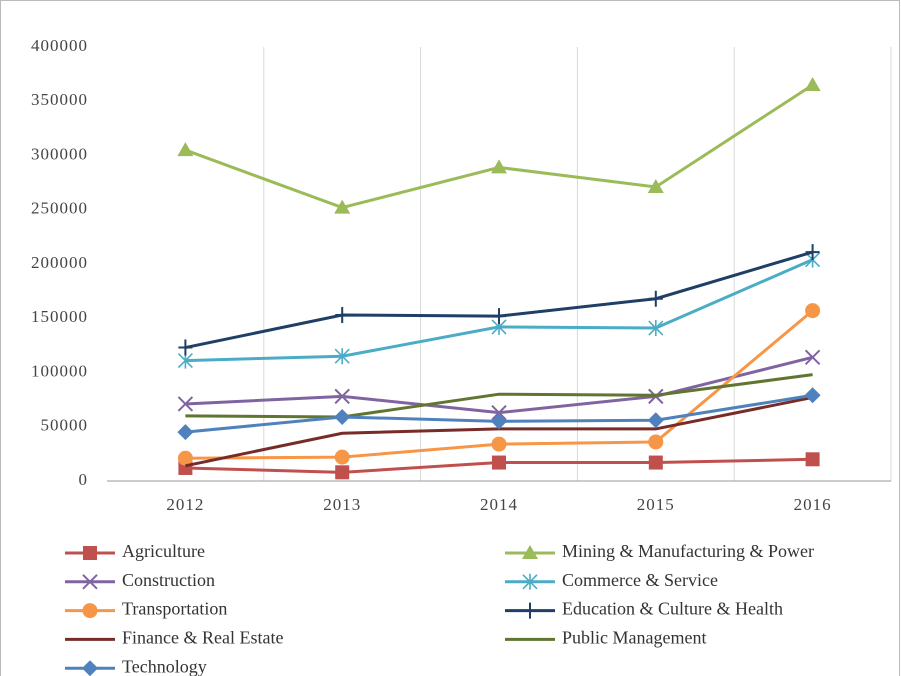 The height and width of the screenshot is (676, 901). What do you see at coordinates (59, 153) in the screenshot?
I see `y-tick-label: 300000` at bounding box center [59, 153].